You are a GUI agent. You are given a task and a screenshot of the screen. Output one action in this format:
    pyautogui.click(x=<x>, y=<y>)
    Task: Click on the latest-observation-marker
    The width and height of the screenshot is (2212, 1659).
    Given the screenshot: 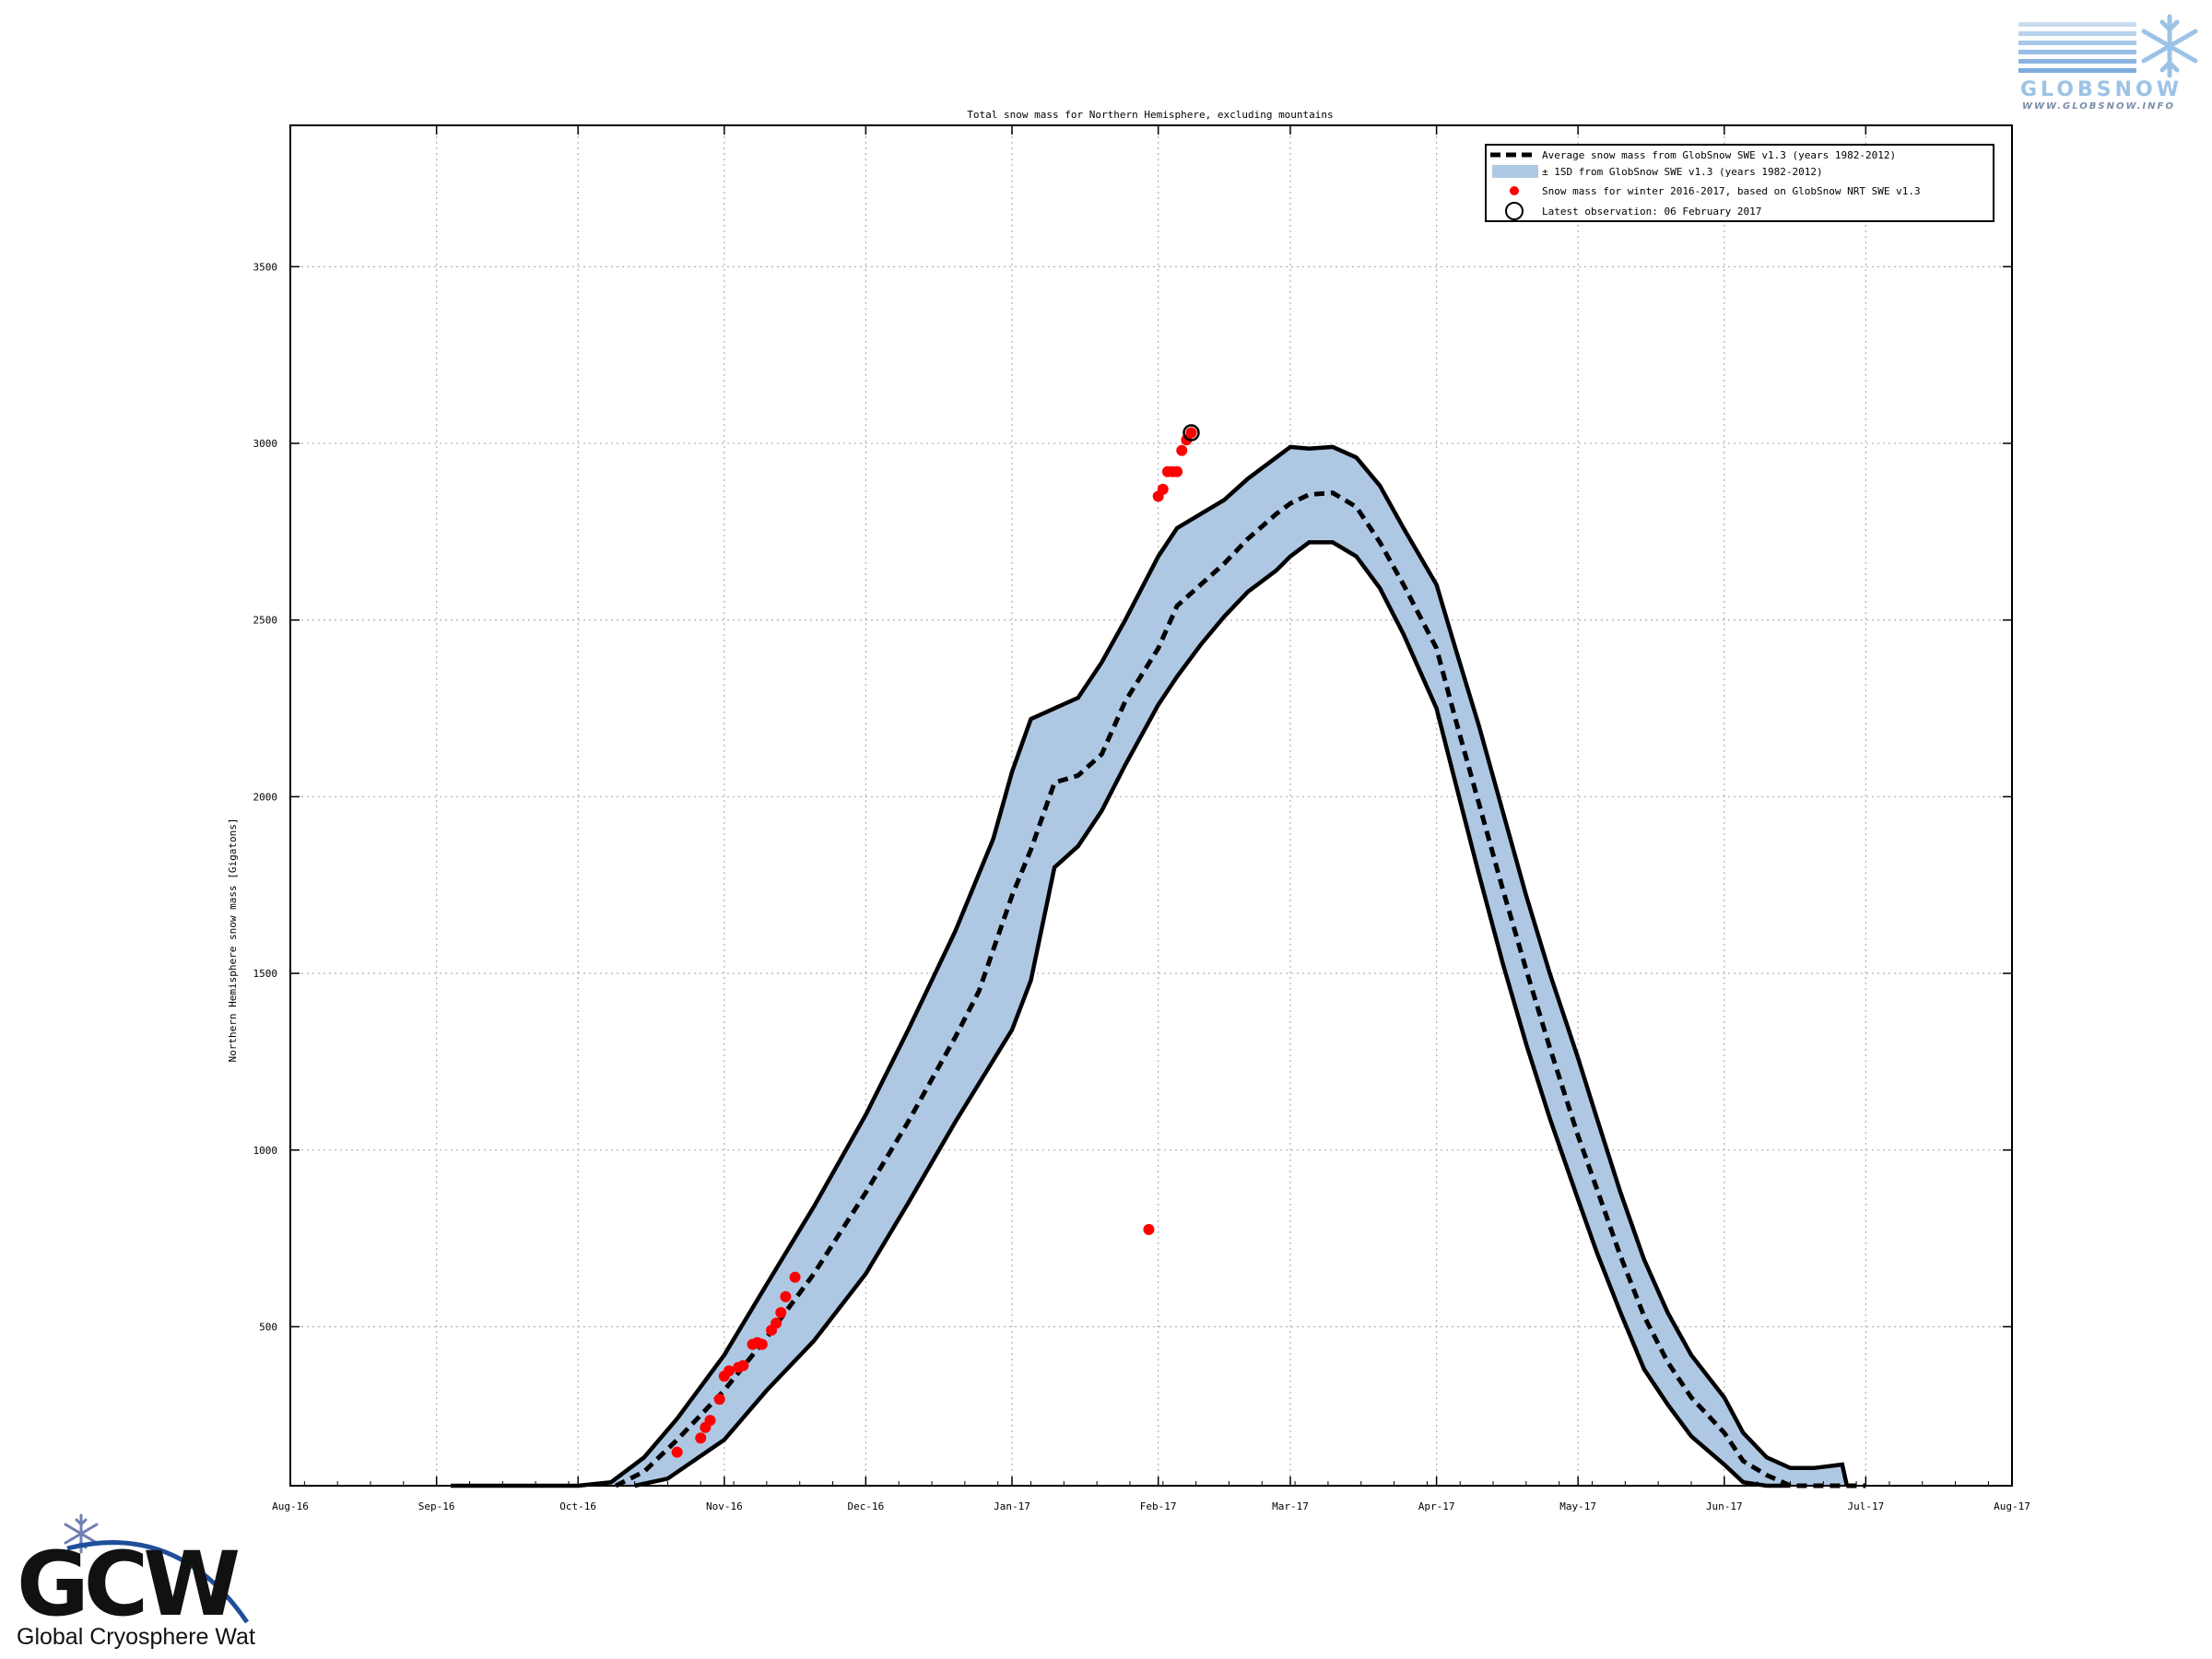 What is the action you would take?
    pyautogui.click(x=1191, y=432)
    